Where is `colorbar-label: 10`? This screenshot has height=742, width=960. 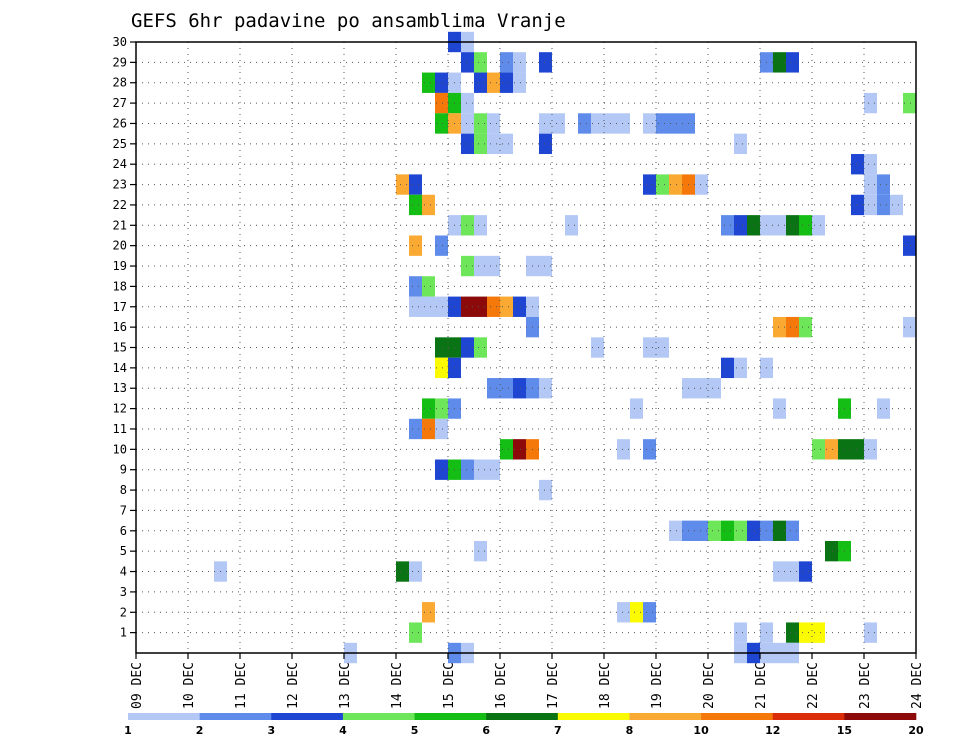
colorbar-label: 10 is located at coordinates (701, 730).